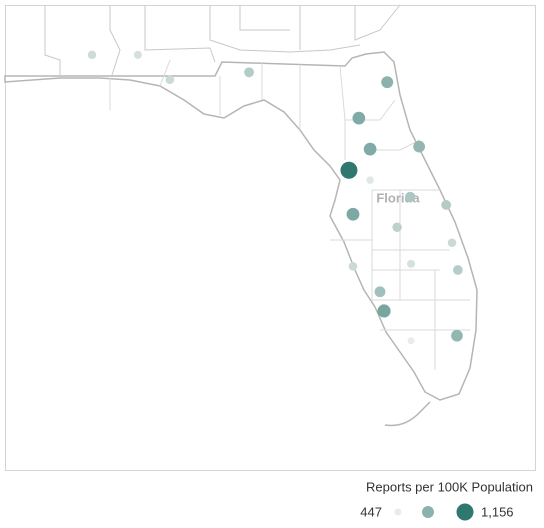 The image size is (544, 528). I want to click on neighbor-borders, so click(222, 40).